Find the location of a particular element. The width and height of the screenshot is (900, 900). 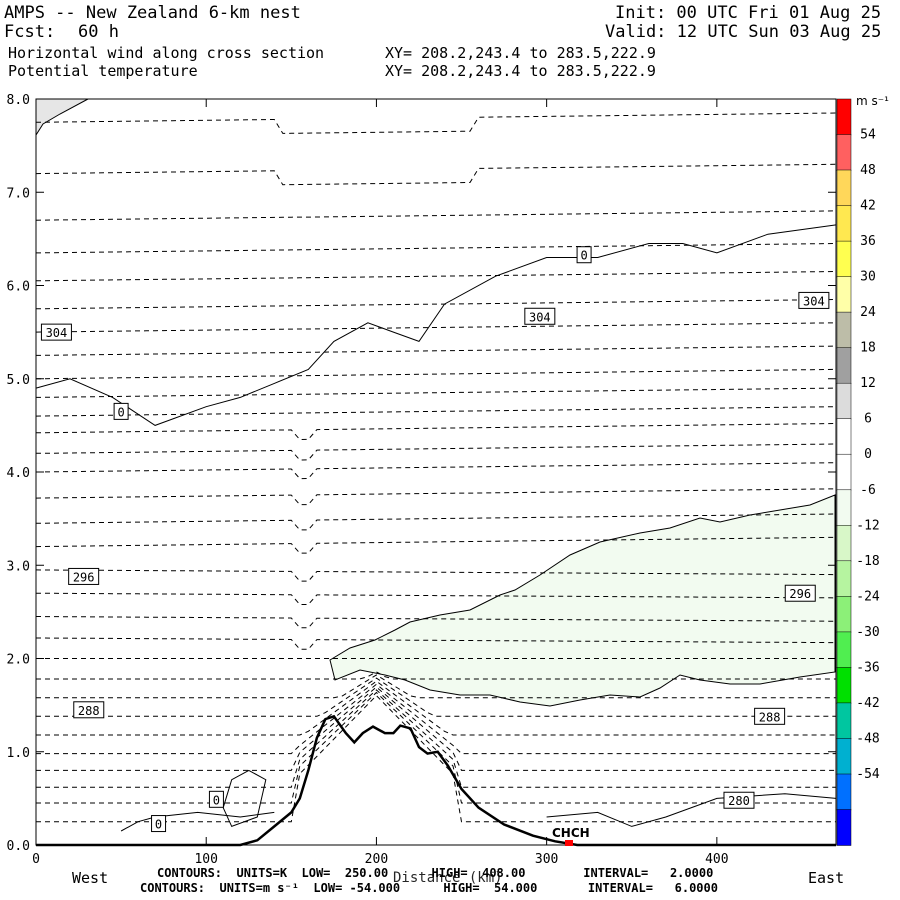

y-tick-label: 7.0 is located at coordinates (18, 193).